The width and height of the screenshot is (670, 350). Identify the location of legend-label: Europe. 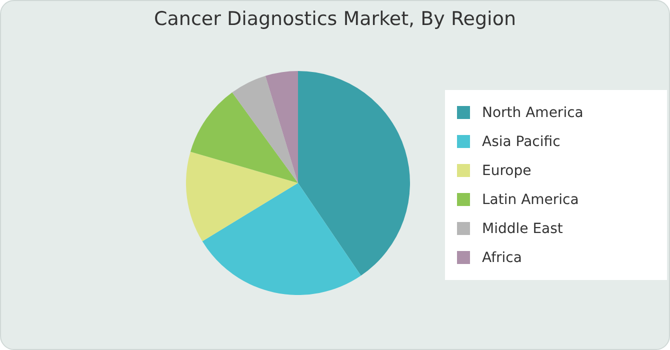
(507, 170).